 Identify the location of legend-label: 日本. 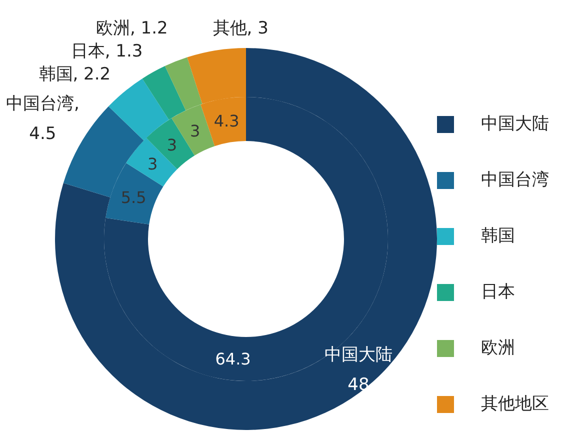
(498, 292).